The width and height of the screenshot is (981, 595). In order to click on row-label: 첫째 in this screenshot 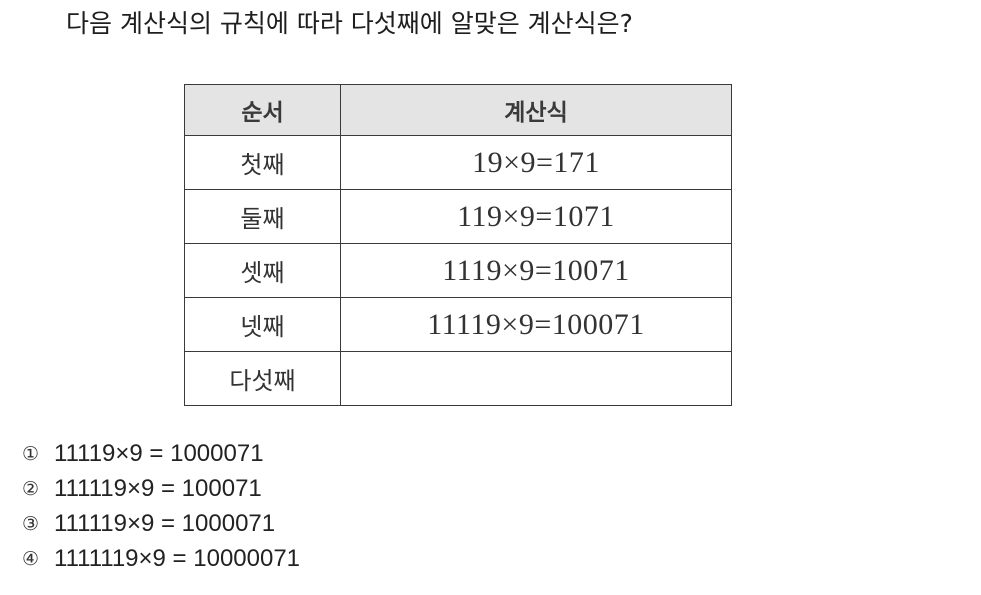, I will do `click(262, 162)`.